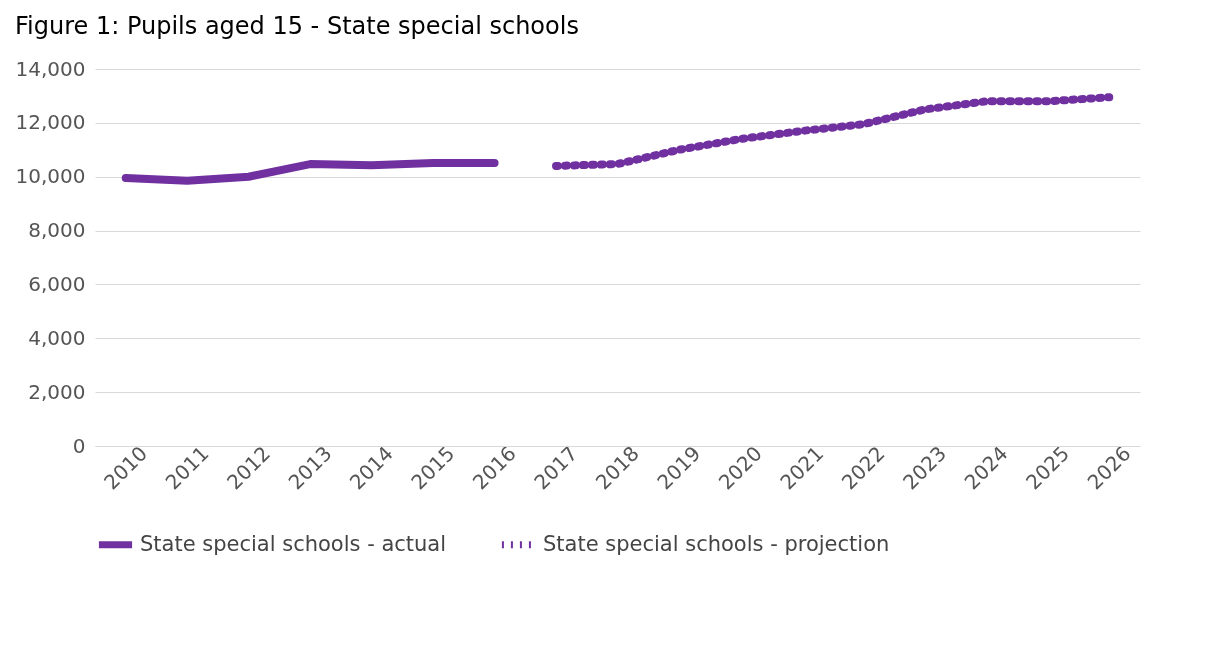 The height and width of the screenshot is (651, 1208). I want to click on legend-label: State special schools - actual, so click(293, 543).